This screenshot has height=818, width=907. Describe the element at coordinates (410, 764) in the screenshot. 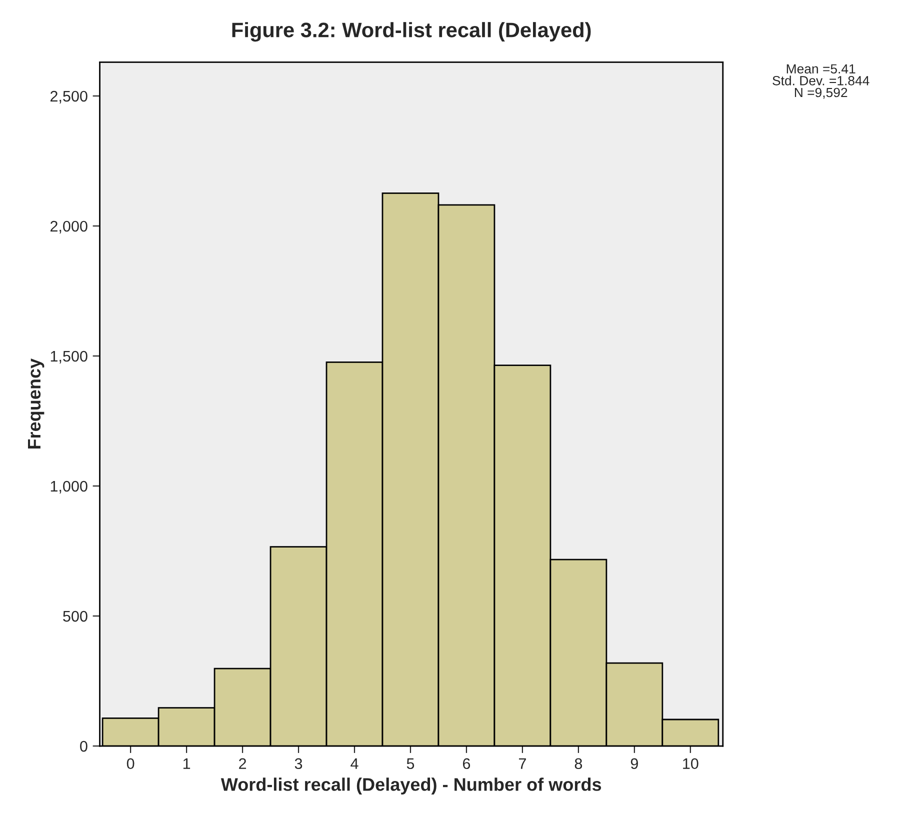

I see `x-tick-label: 5` at that location.